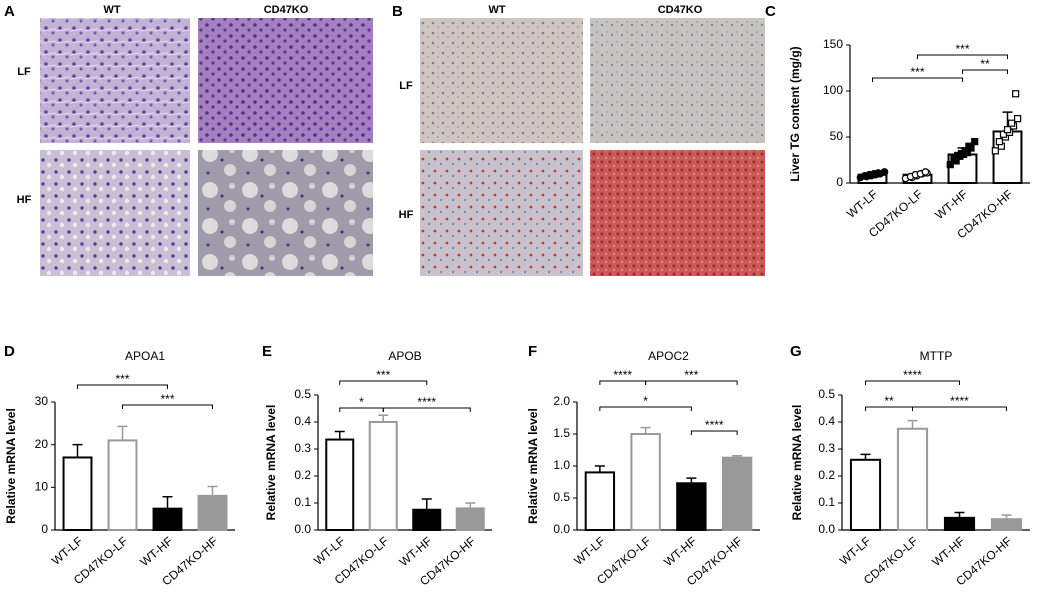  Describe the element at coordinates (833, 90) in the screenshot. I see `y-tick-label: 100` at that location.